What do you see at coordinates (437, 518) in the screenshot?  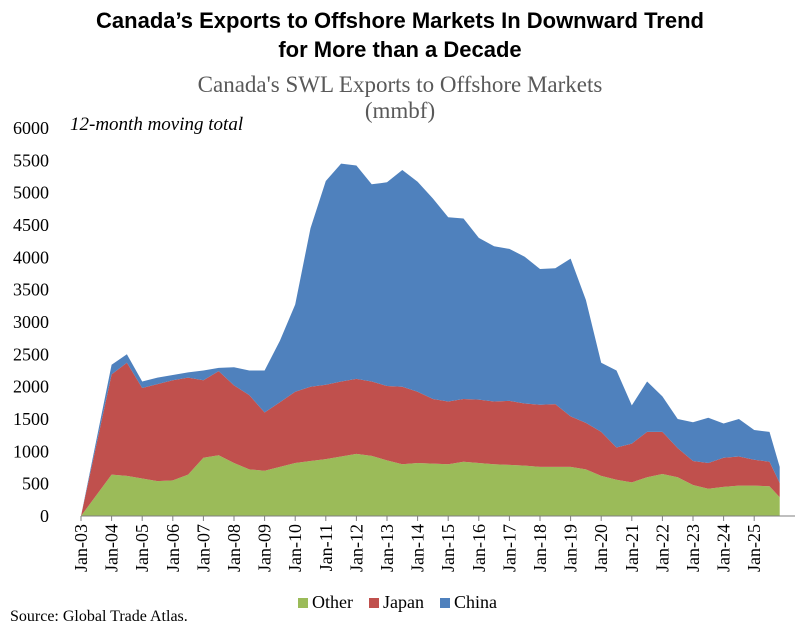 I see `axes-group` at bounding box center [437, 518].